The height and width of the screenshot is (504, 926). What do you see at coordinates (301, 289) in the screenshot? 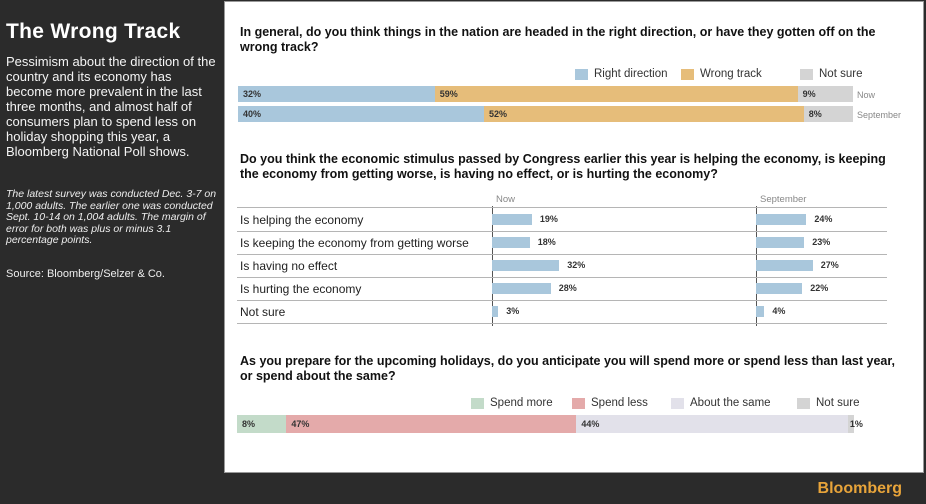
I see `row-label: Is hurting the economy` at bounding box center [301, 289].